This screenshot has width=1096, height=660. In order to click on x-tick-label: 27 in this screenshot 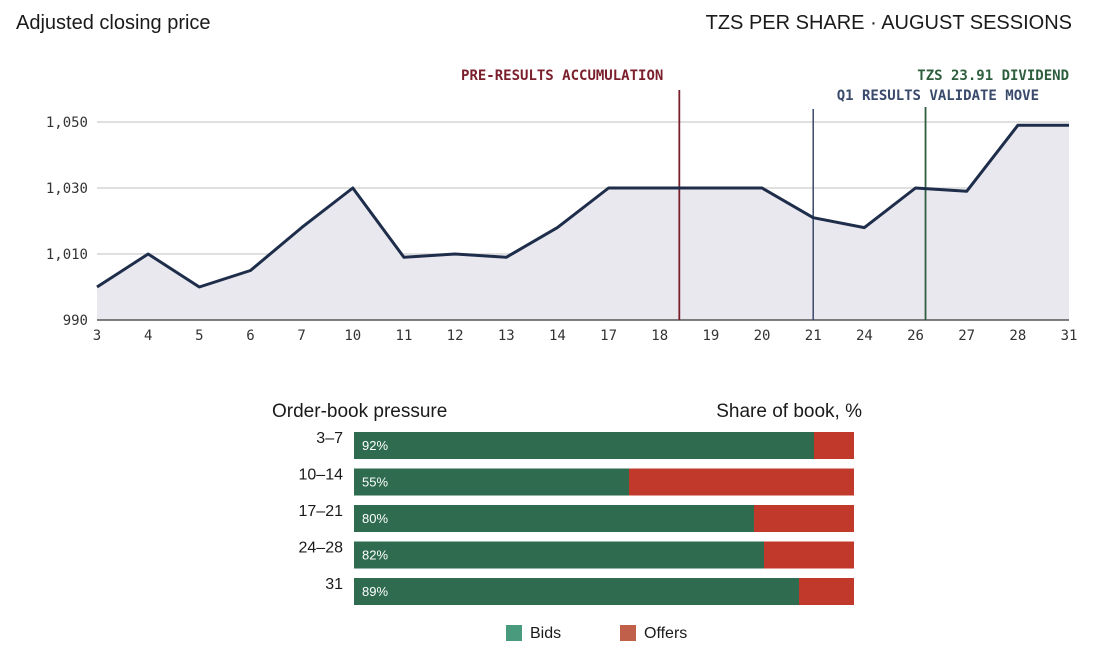, I will do `click(966, 336)`.